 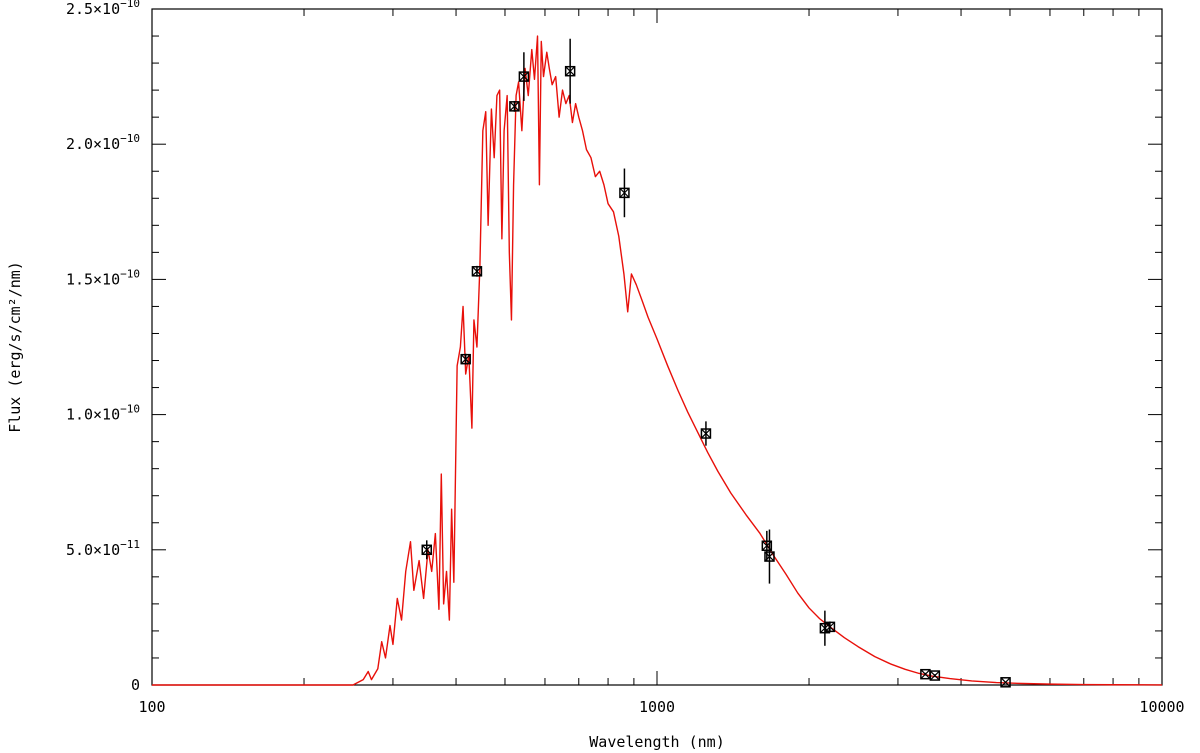 I want to click on y-tick-label: 2.0×10⁻¹⁰, so click(x=103, y=142).